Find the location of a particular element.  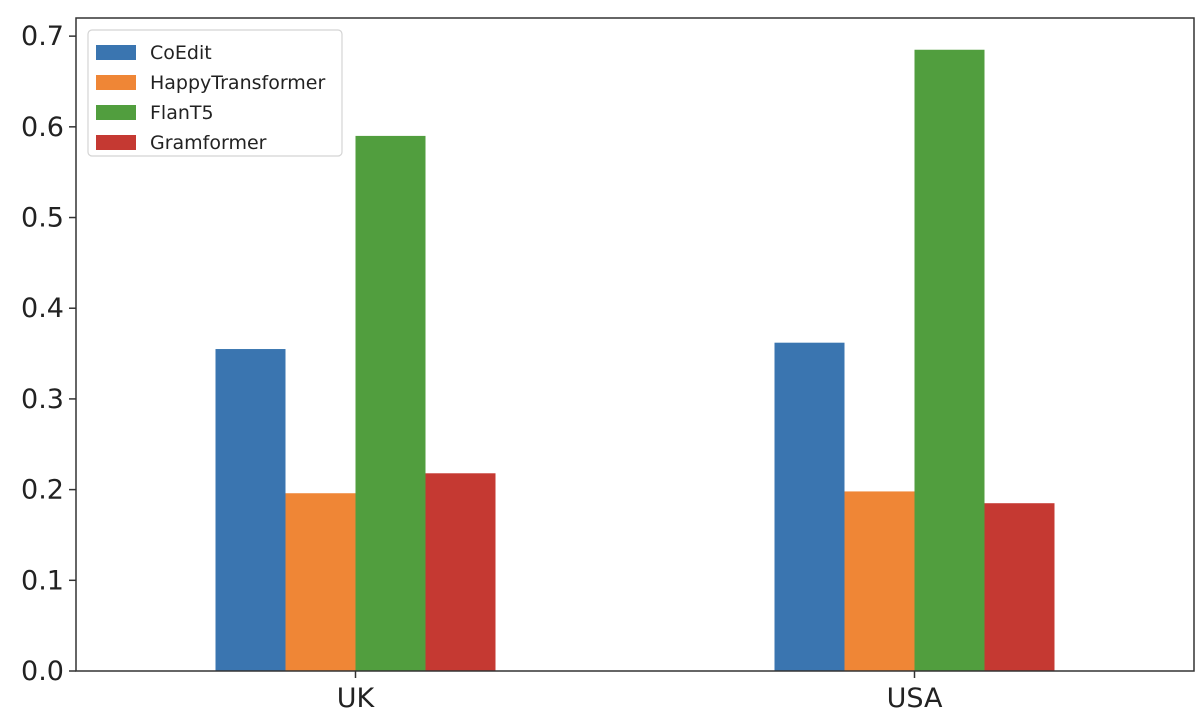

legend: CoEdit HappyTransformer FlanT5 Gramformer is located at coordinates (215, 93).